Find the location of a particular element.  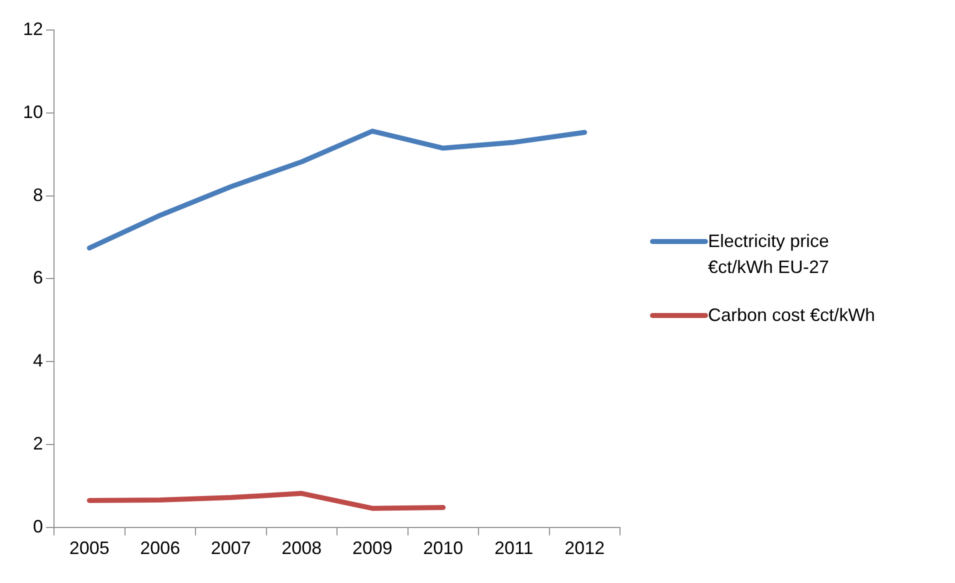

y-tick-label: 2 is located at coordinates (38, 443).